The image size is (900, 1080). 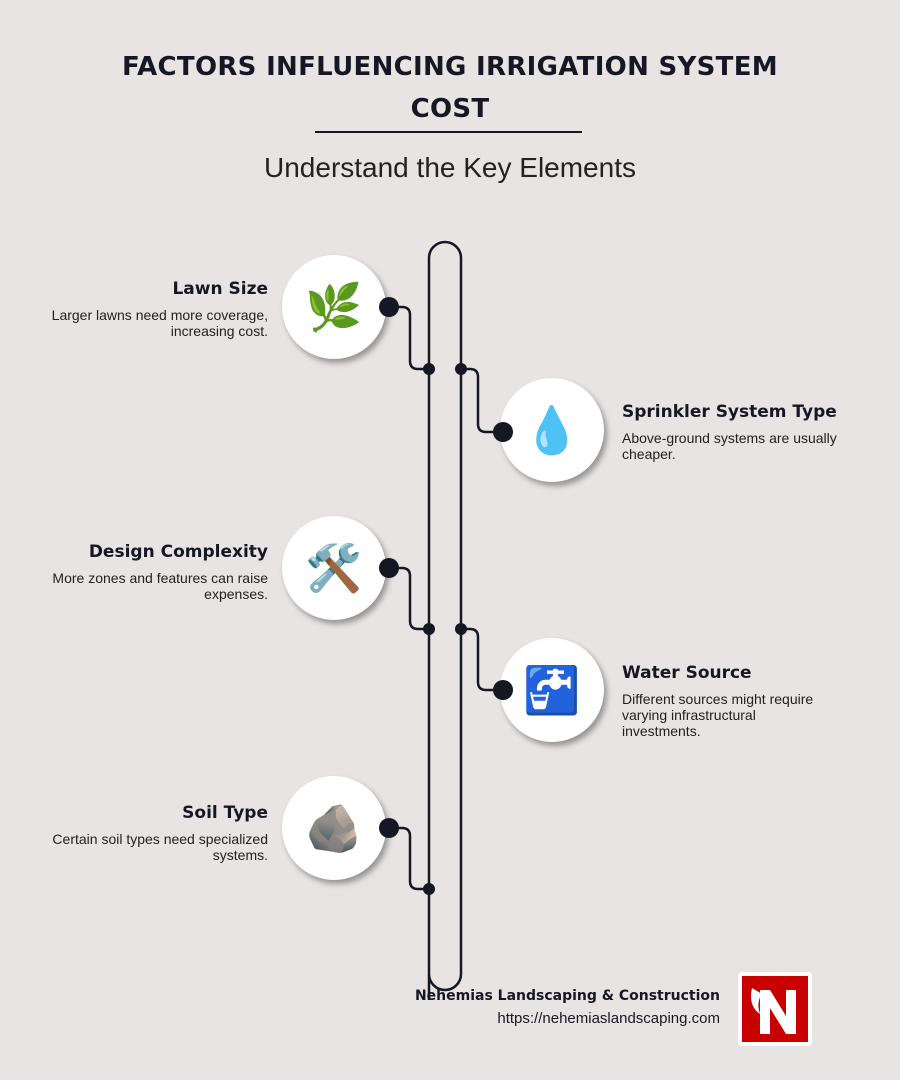 What do you see at coordinates (729, 412) in the screenshot?
I see `factor-title: Sprinkler System Type` at bounding box center [729, 412].